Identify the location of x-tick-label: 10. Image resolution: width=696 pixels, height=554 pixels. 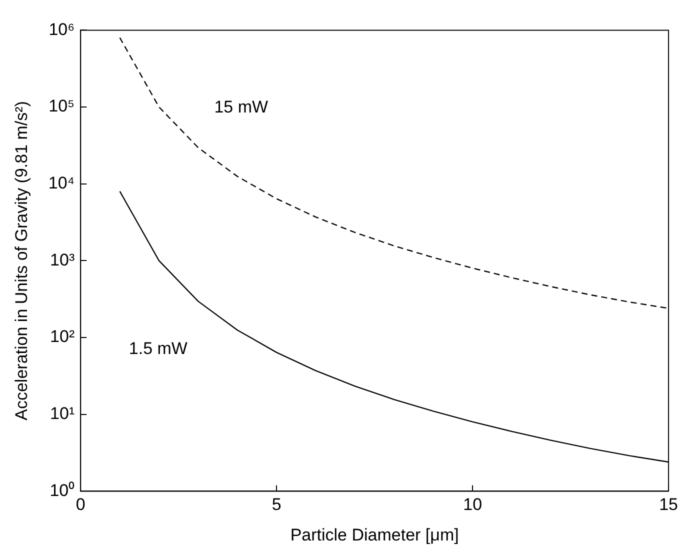
(472, 504).